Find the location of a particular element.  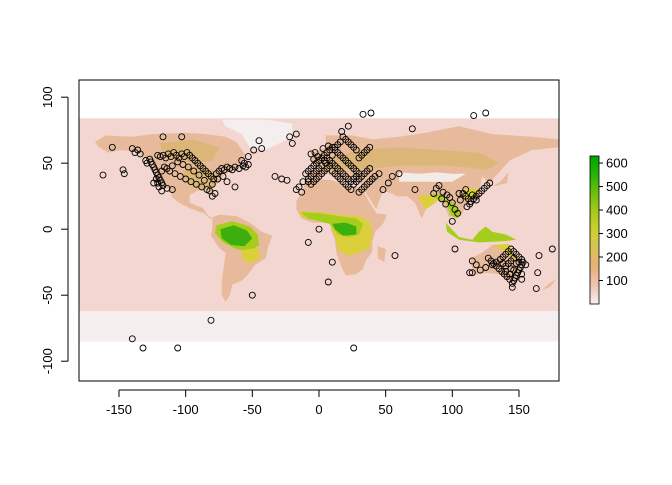

legend-border is located at coordinates (594, 230).